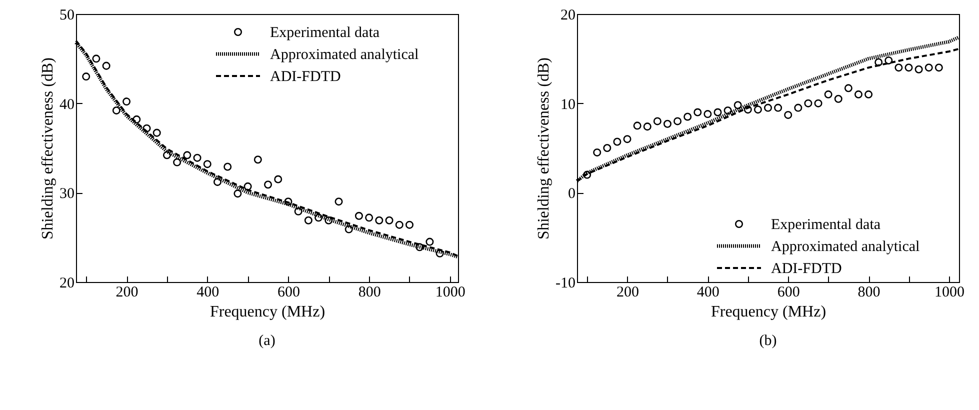 The image size is (979, 410). I want to click on y-tick-label: 50, so click(67, 16).